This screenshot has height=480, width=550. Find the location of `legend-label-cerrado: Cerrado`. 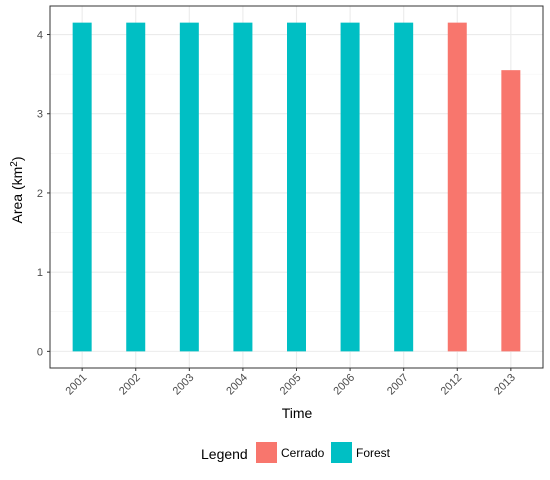

legend-label-cerrado: Cerrado is located at coordinates (303, 453).